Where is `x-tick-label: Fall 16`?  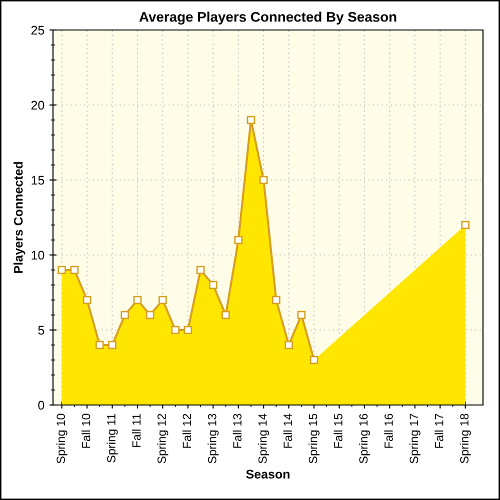
x-tick-label: Fall 16 is located at coordinates (388, 431).